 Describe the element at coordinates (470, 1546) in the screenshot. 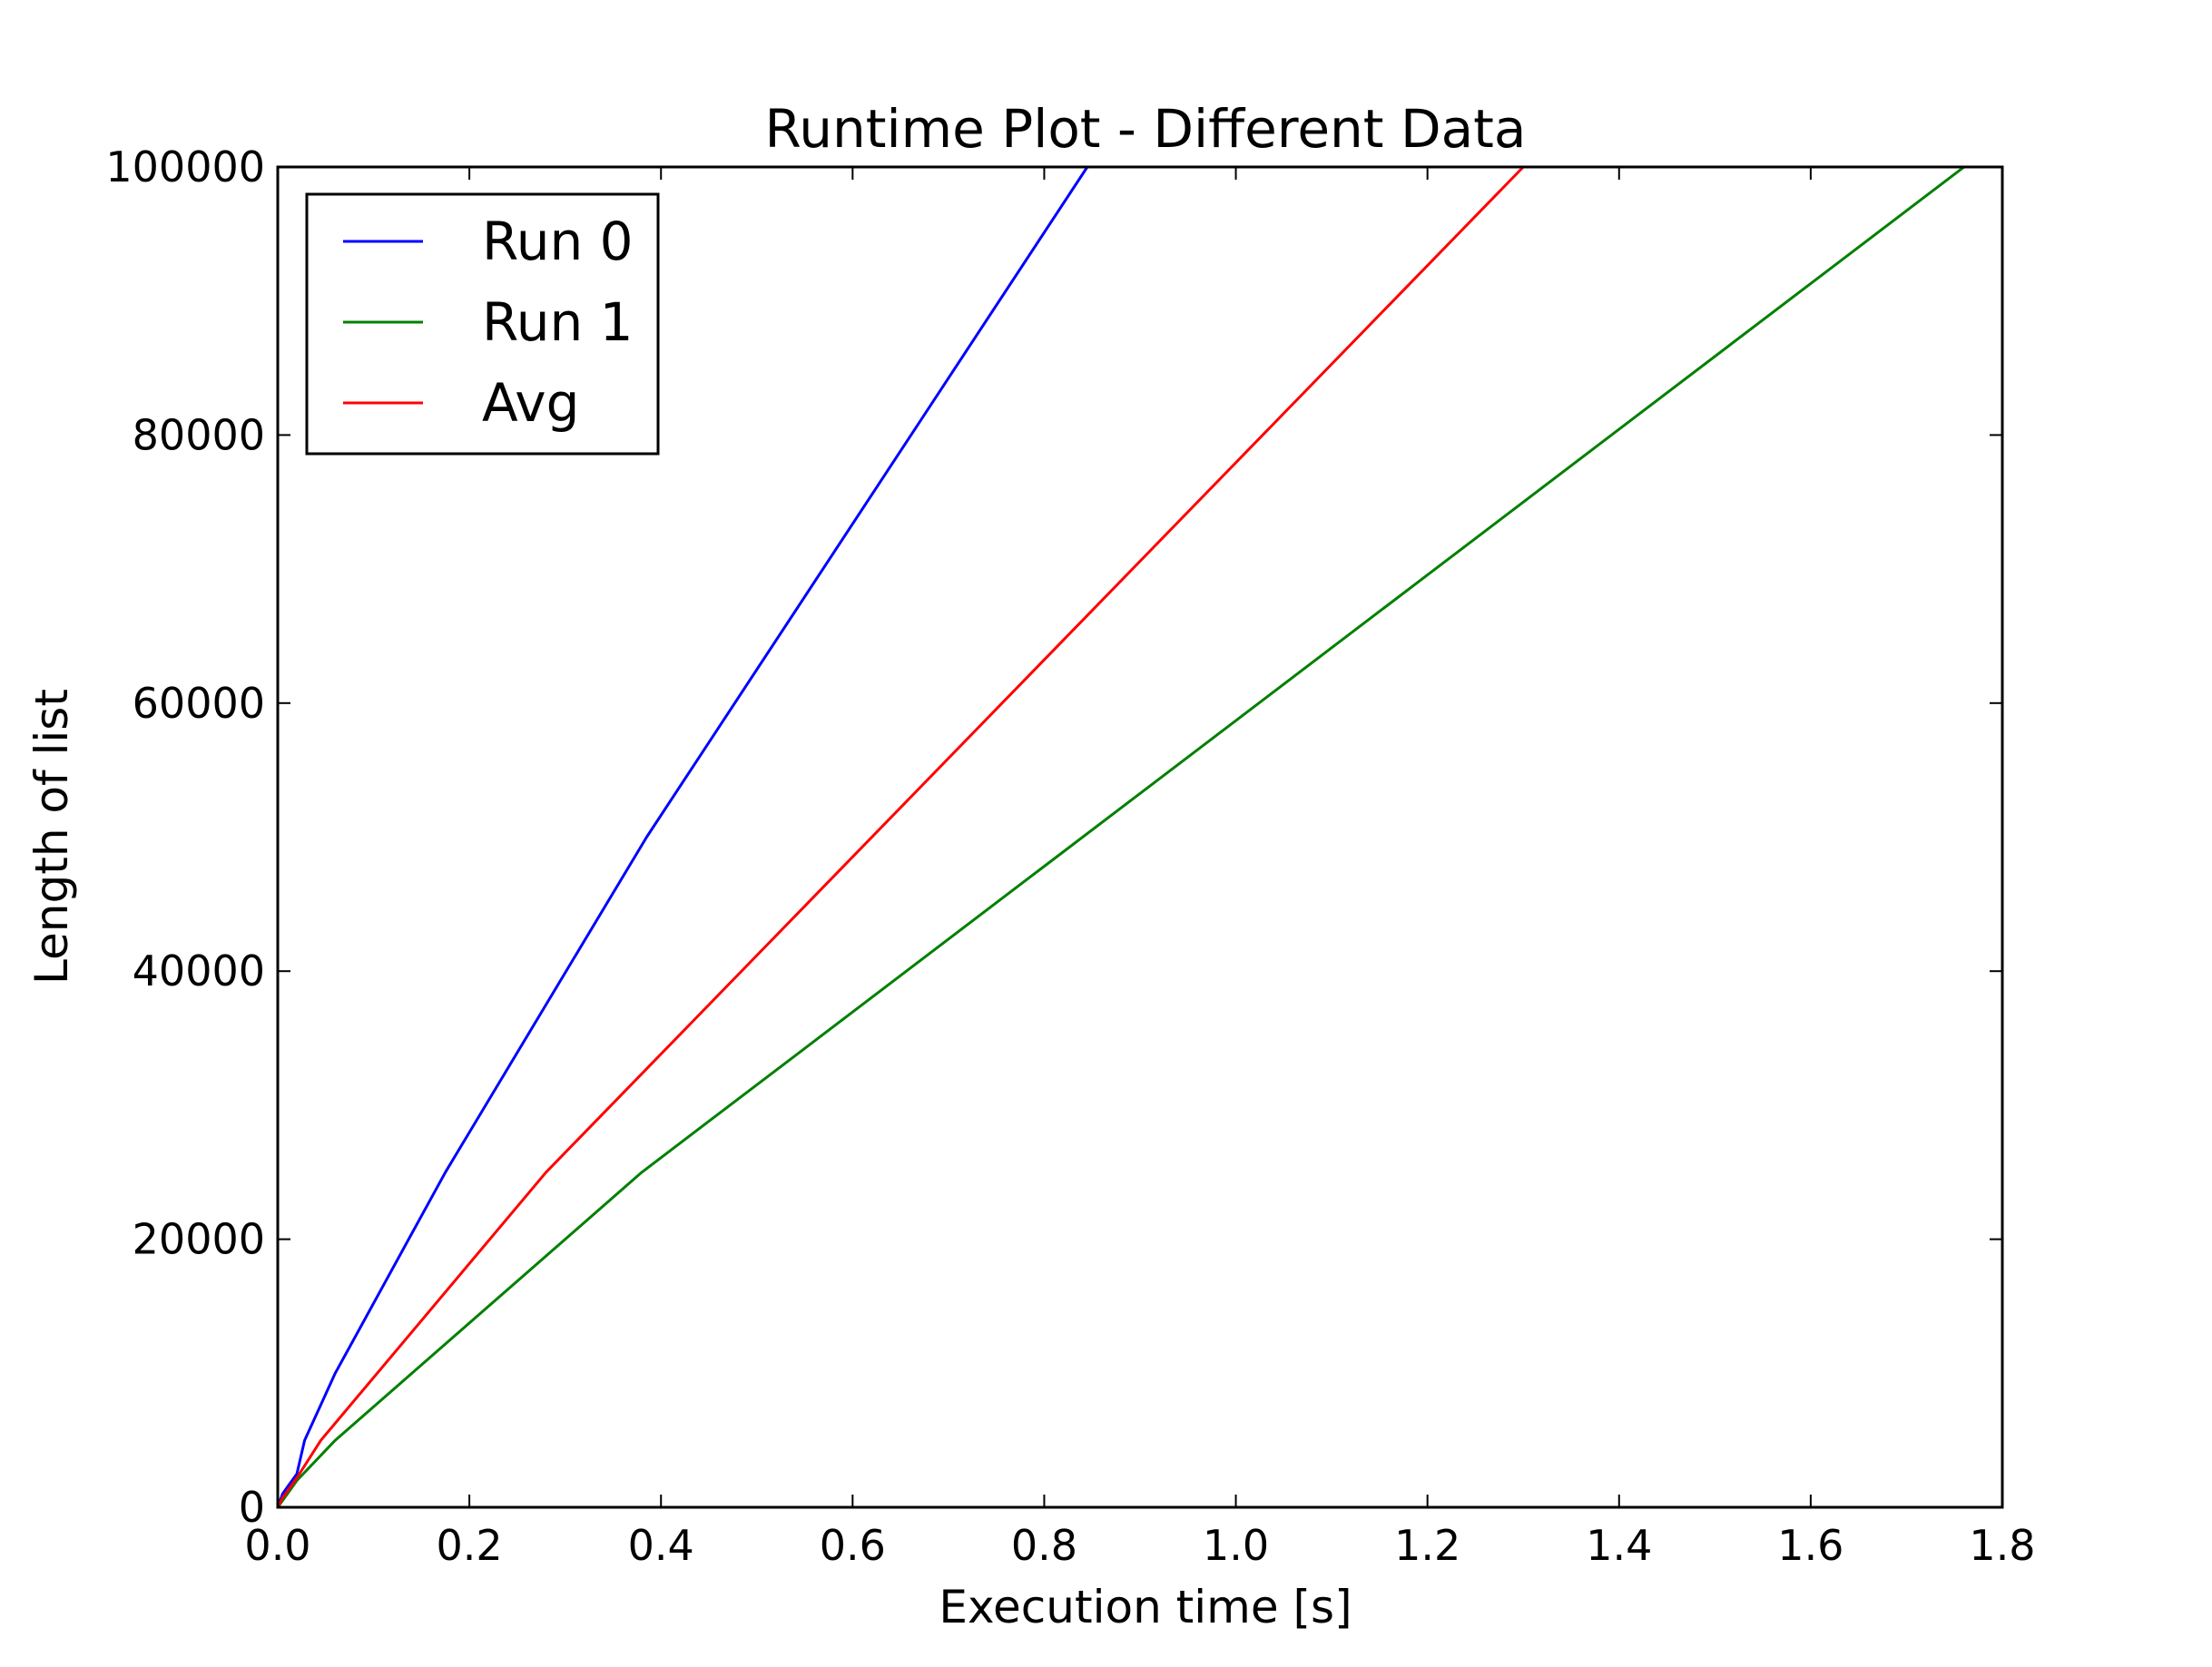

I see `x-tick-label: 0.2` at that location.